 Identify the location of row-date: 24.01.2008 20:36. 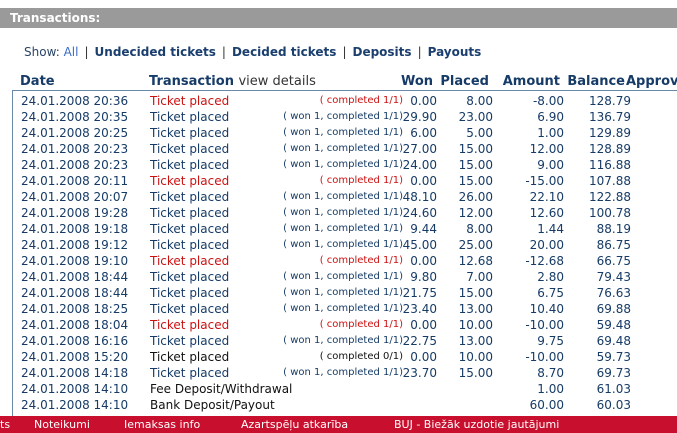
(75, 101).